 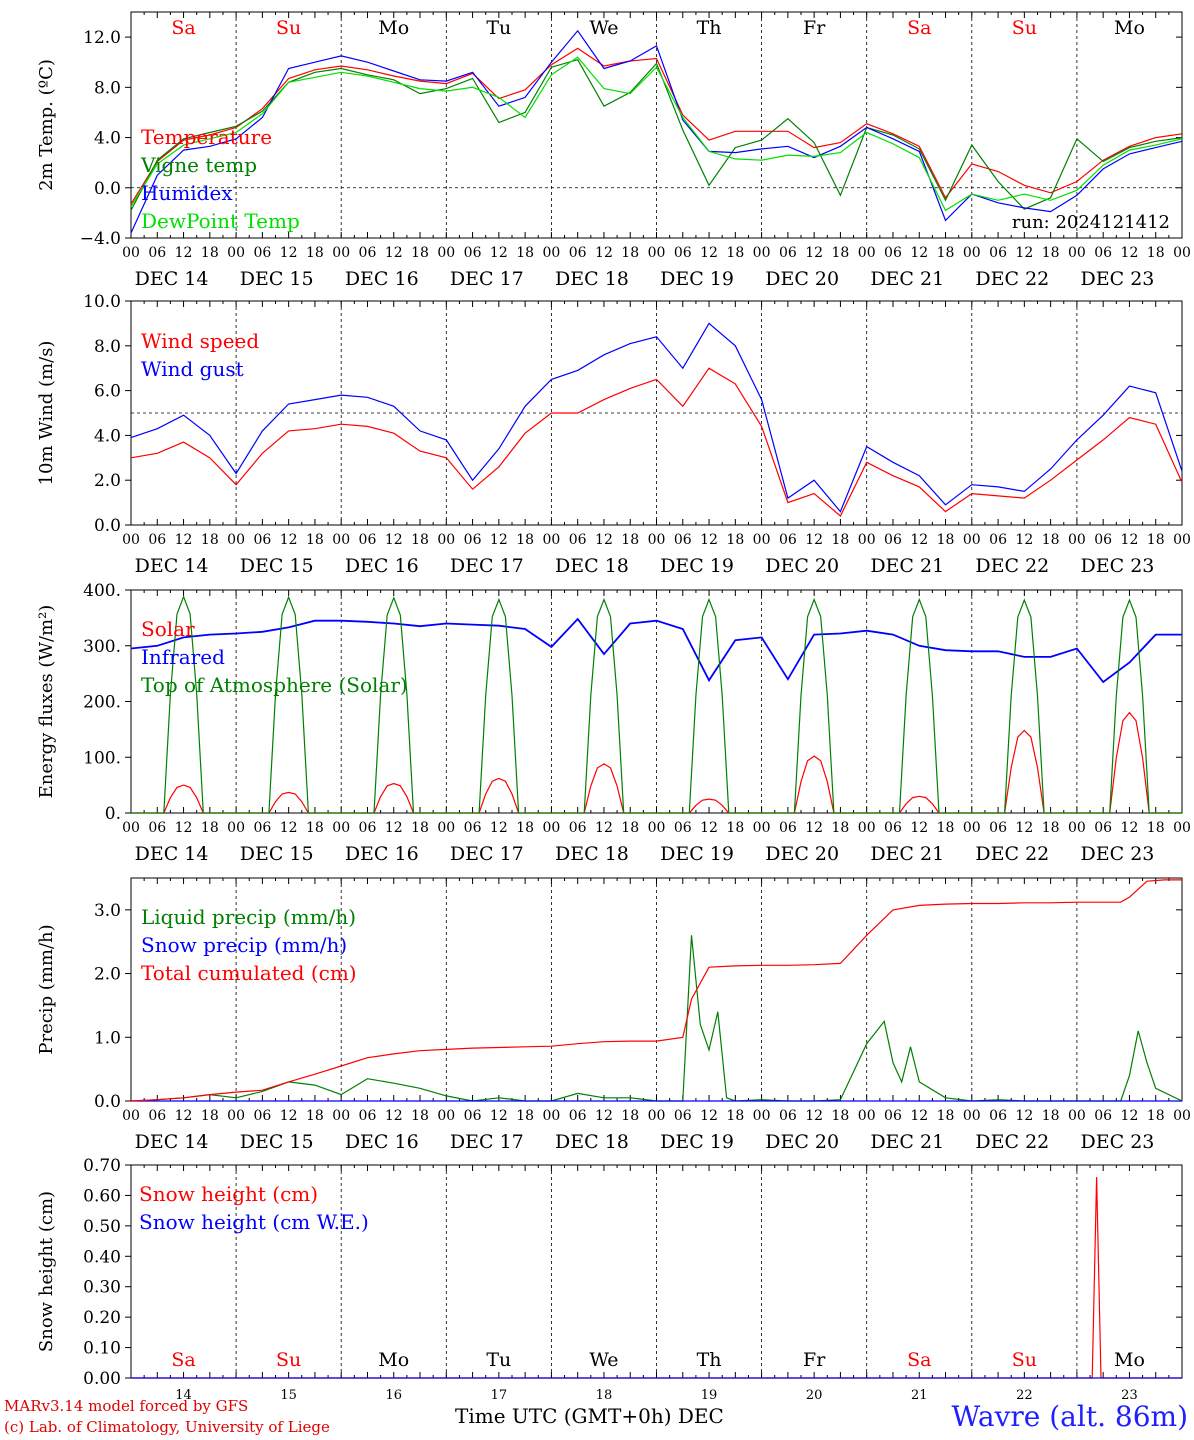 I want to click on date-label: DEC 19, so click(x=697, y=1142).